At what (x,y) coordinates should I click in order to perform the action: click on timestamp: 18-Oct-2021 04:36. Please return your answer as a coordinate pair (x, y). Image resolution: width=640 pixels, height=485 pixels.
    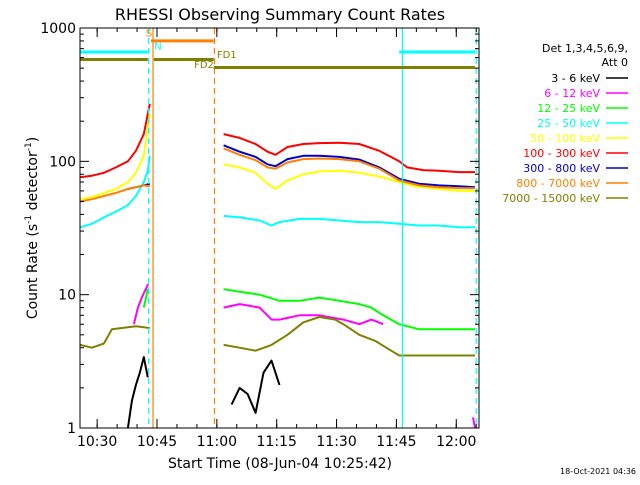
    Looking at the image, I should click on (598, 471).